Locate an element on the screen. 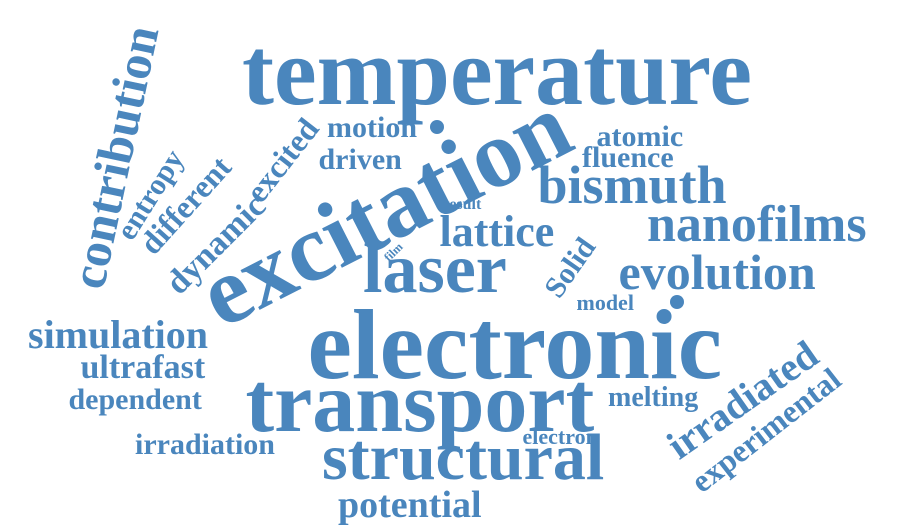 The height and width of the screenshot is (530, 900). word-temperature: temperature is located at coordinates (497, 71).